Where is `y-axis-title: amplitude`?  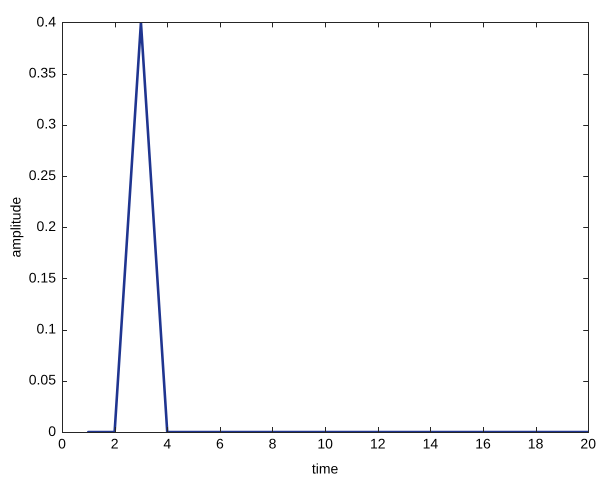 y-axis-title: amplitude is located at coordinates (15, 227).